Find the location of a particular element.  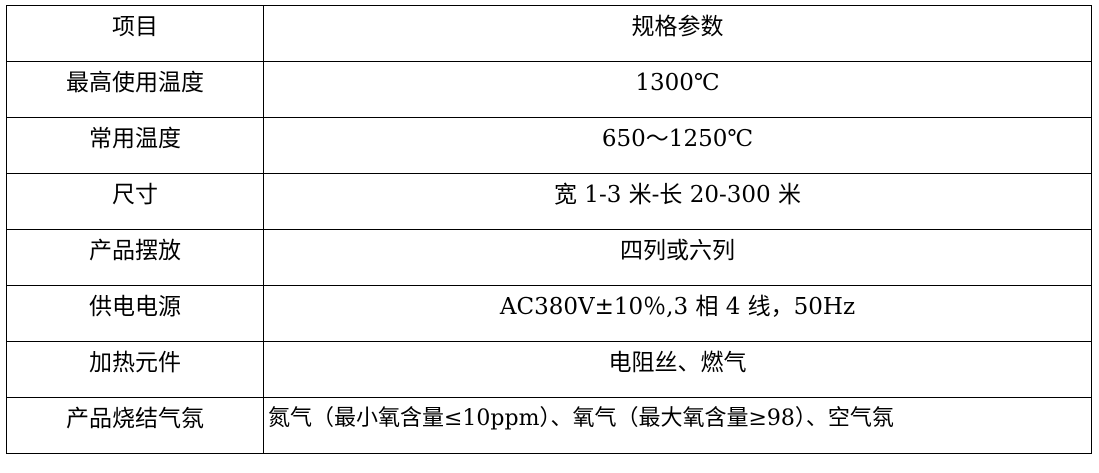

table-row: 尺寸 宽 1-3 米-长 20-300 米 is located at coordinates (549, 201).